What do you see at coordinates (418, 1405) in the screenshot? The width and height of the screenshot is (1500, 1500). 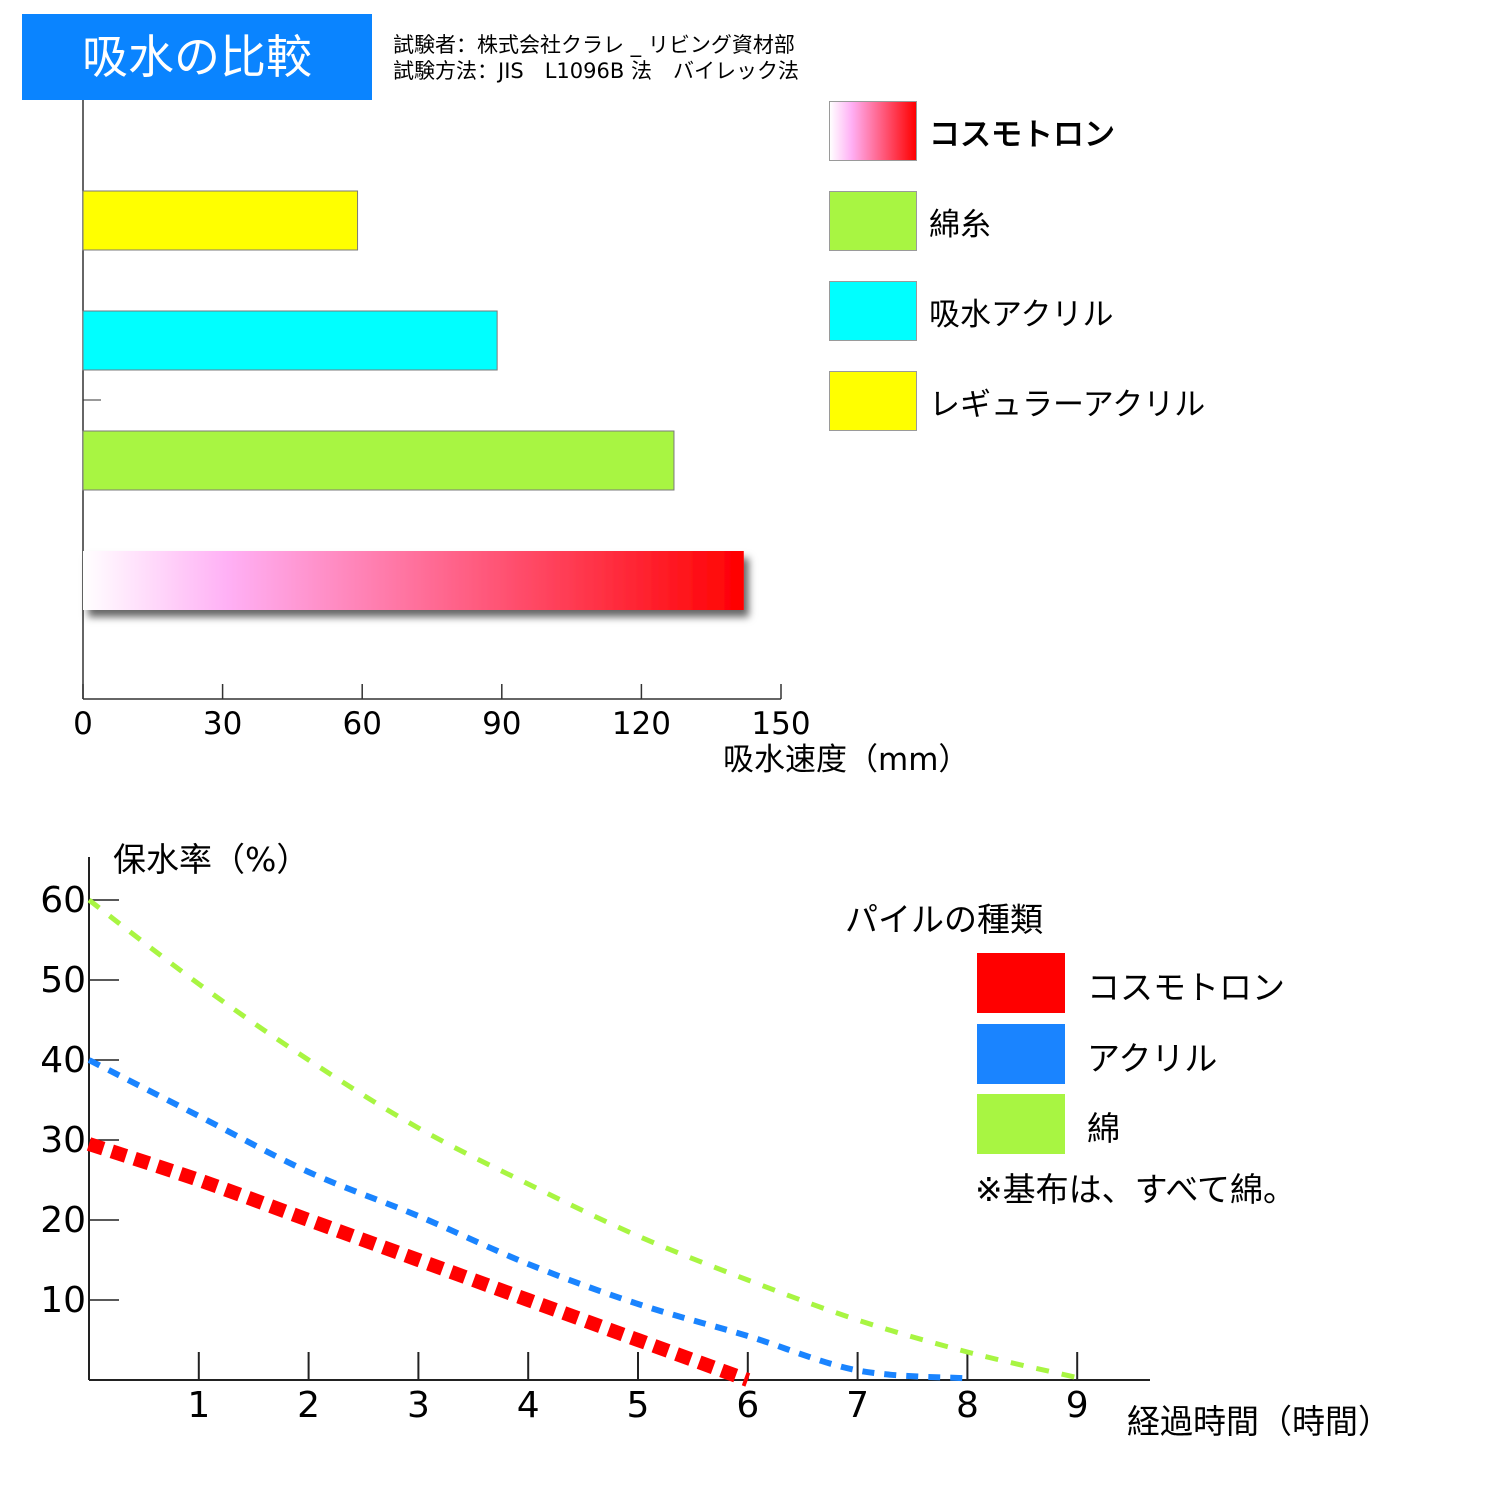 I see `x-tick-label: 3` at bounding box center [418, 1405].